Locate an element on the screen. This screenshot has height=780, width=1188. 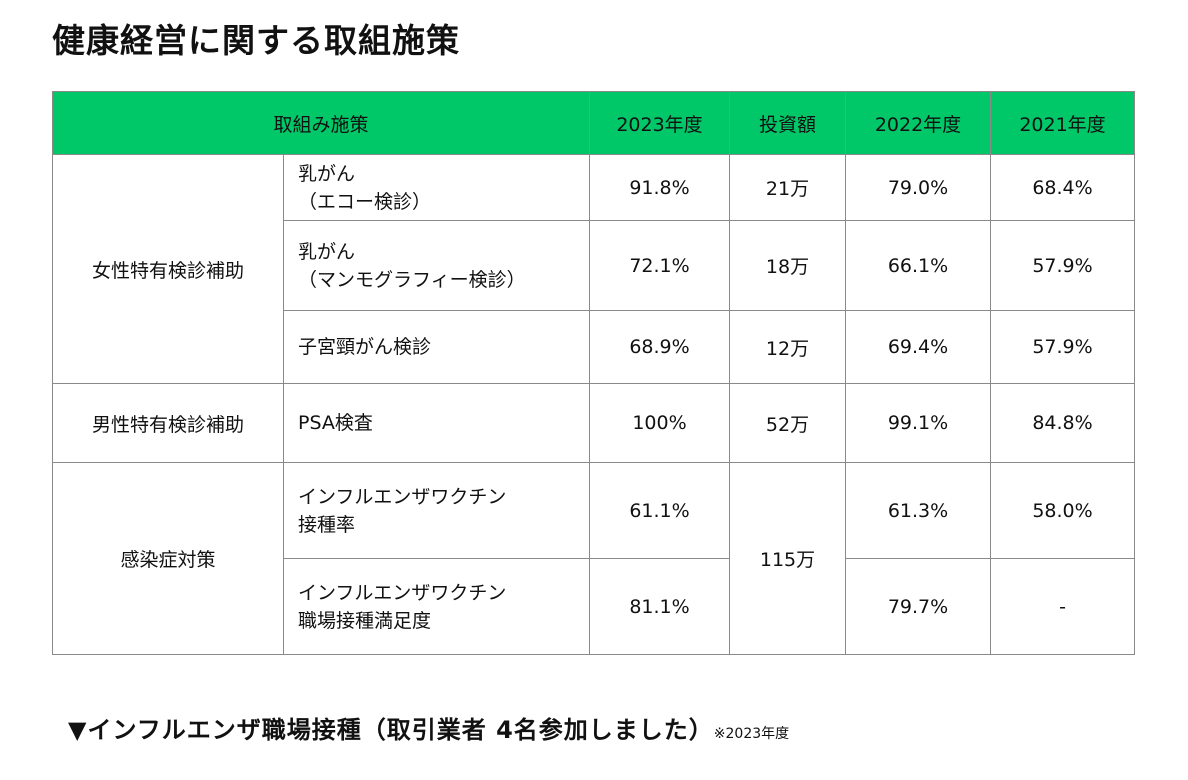
value-2023: 68.9% is located at coordinates (659, 347).